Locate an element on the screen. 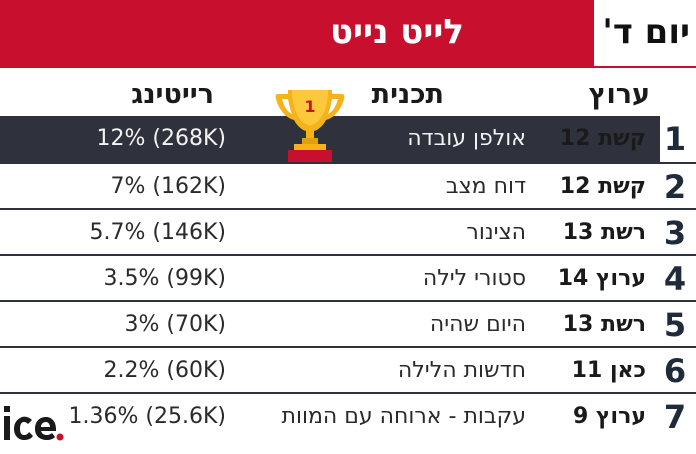  table-row: 3 רשת 13 הצינור 5.7% (146K) is located at coordinates (348, 233).